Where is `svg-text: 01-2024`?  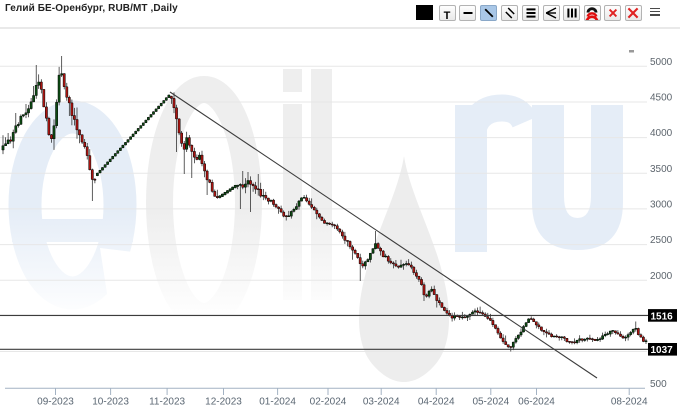
svg-text: 01-2024 is located at coordinates (277, 402).